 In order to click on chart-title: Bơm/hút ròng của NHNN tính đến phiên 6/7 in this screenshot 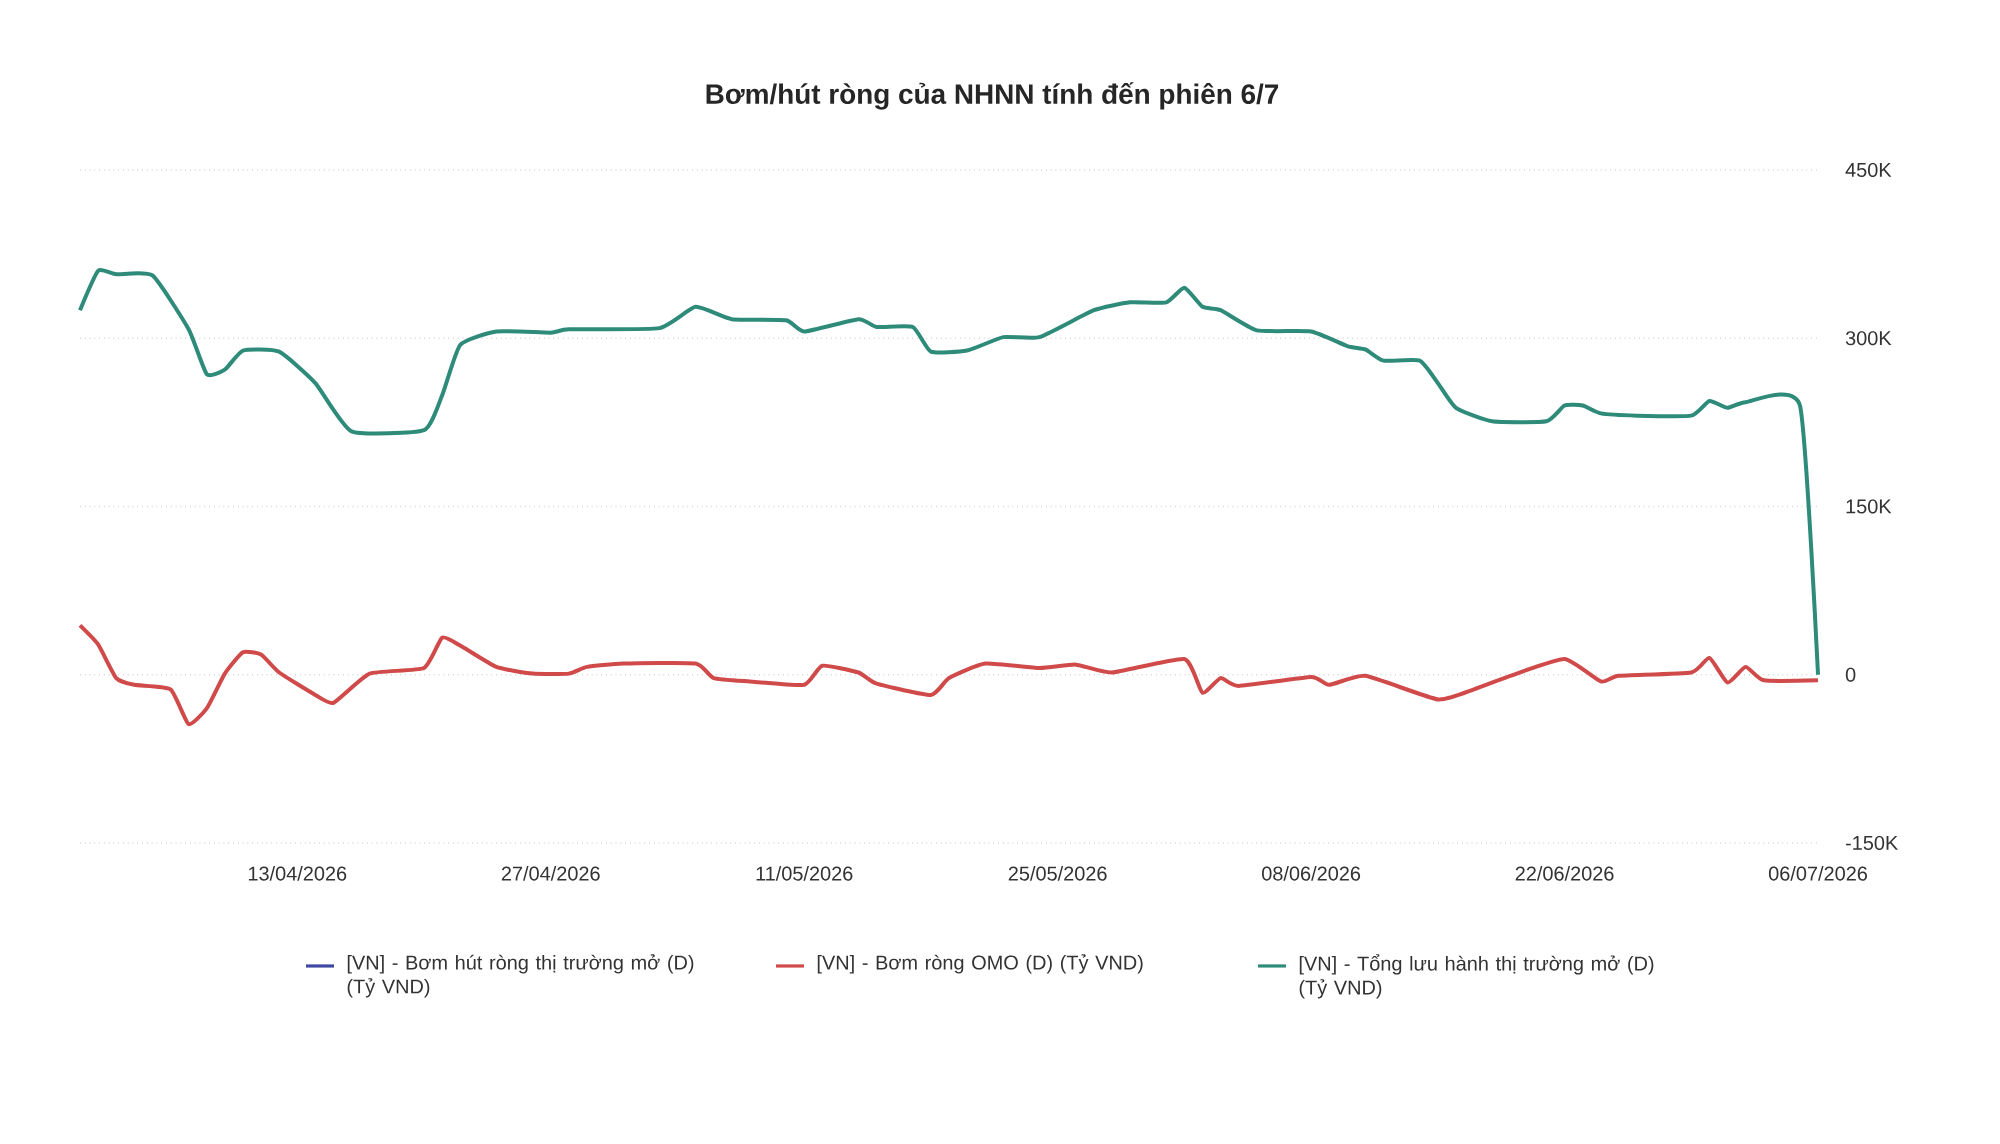, I will do `click(992, 96)`.